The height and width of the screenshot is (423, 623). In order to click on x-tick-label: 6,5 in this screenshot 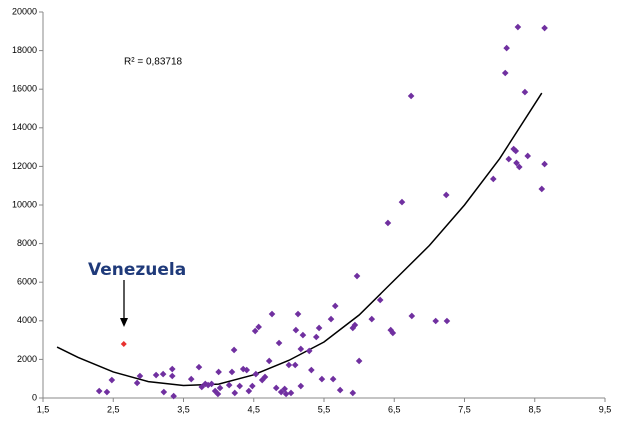, I will do `click(394, 409)`.